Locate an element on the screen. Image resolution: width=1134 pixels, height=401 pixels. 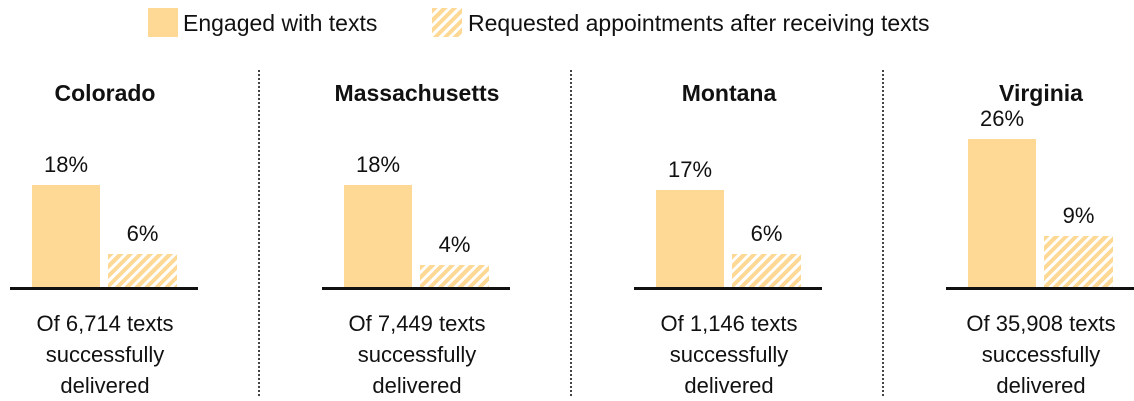
legend-label: Engaged with texts is located at coordinates (280, 23).